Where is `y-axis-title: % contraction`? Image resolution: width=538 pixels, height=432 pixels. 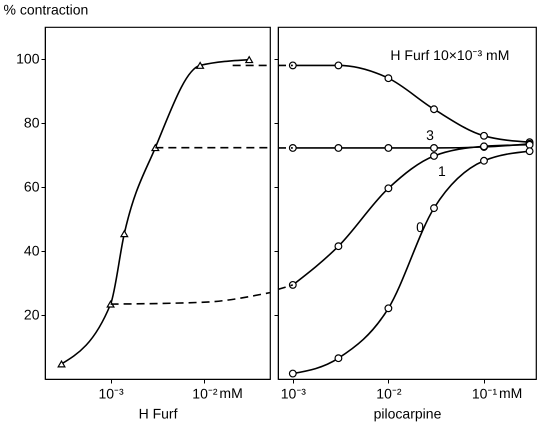
y-axis-title: % contraction is located at coordinates (46, 10).